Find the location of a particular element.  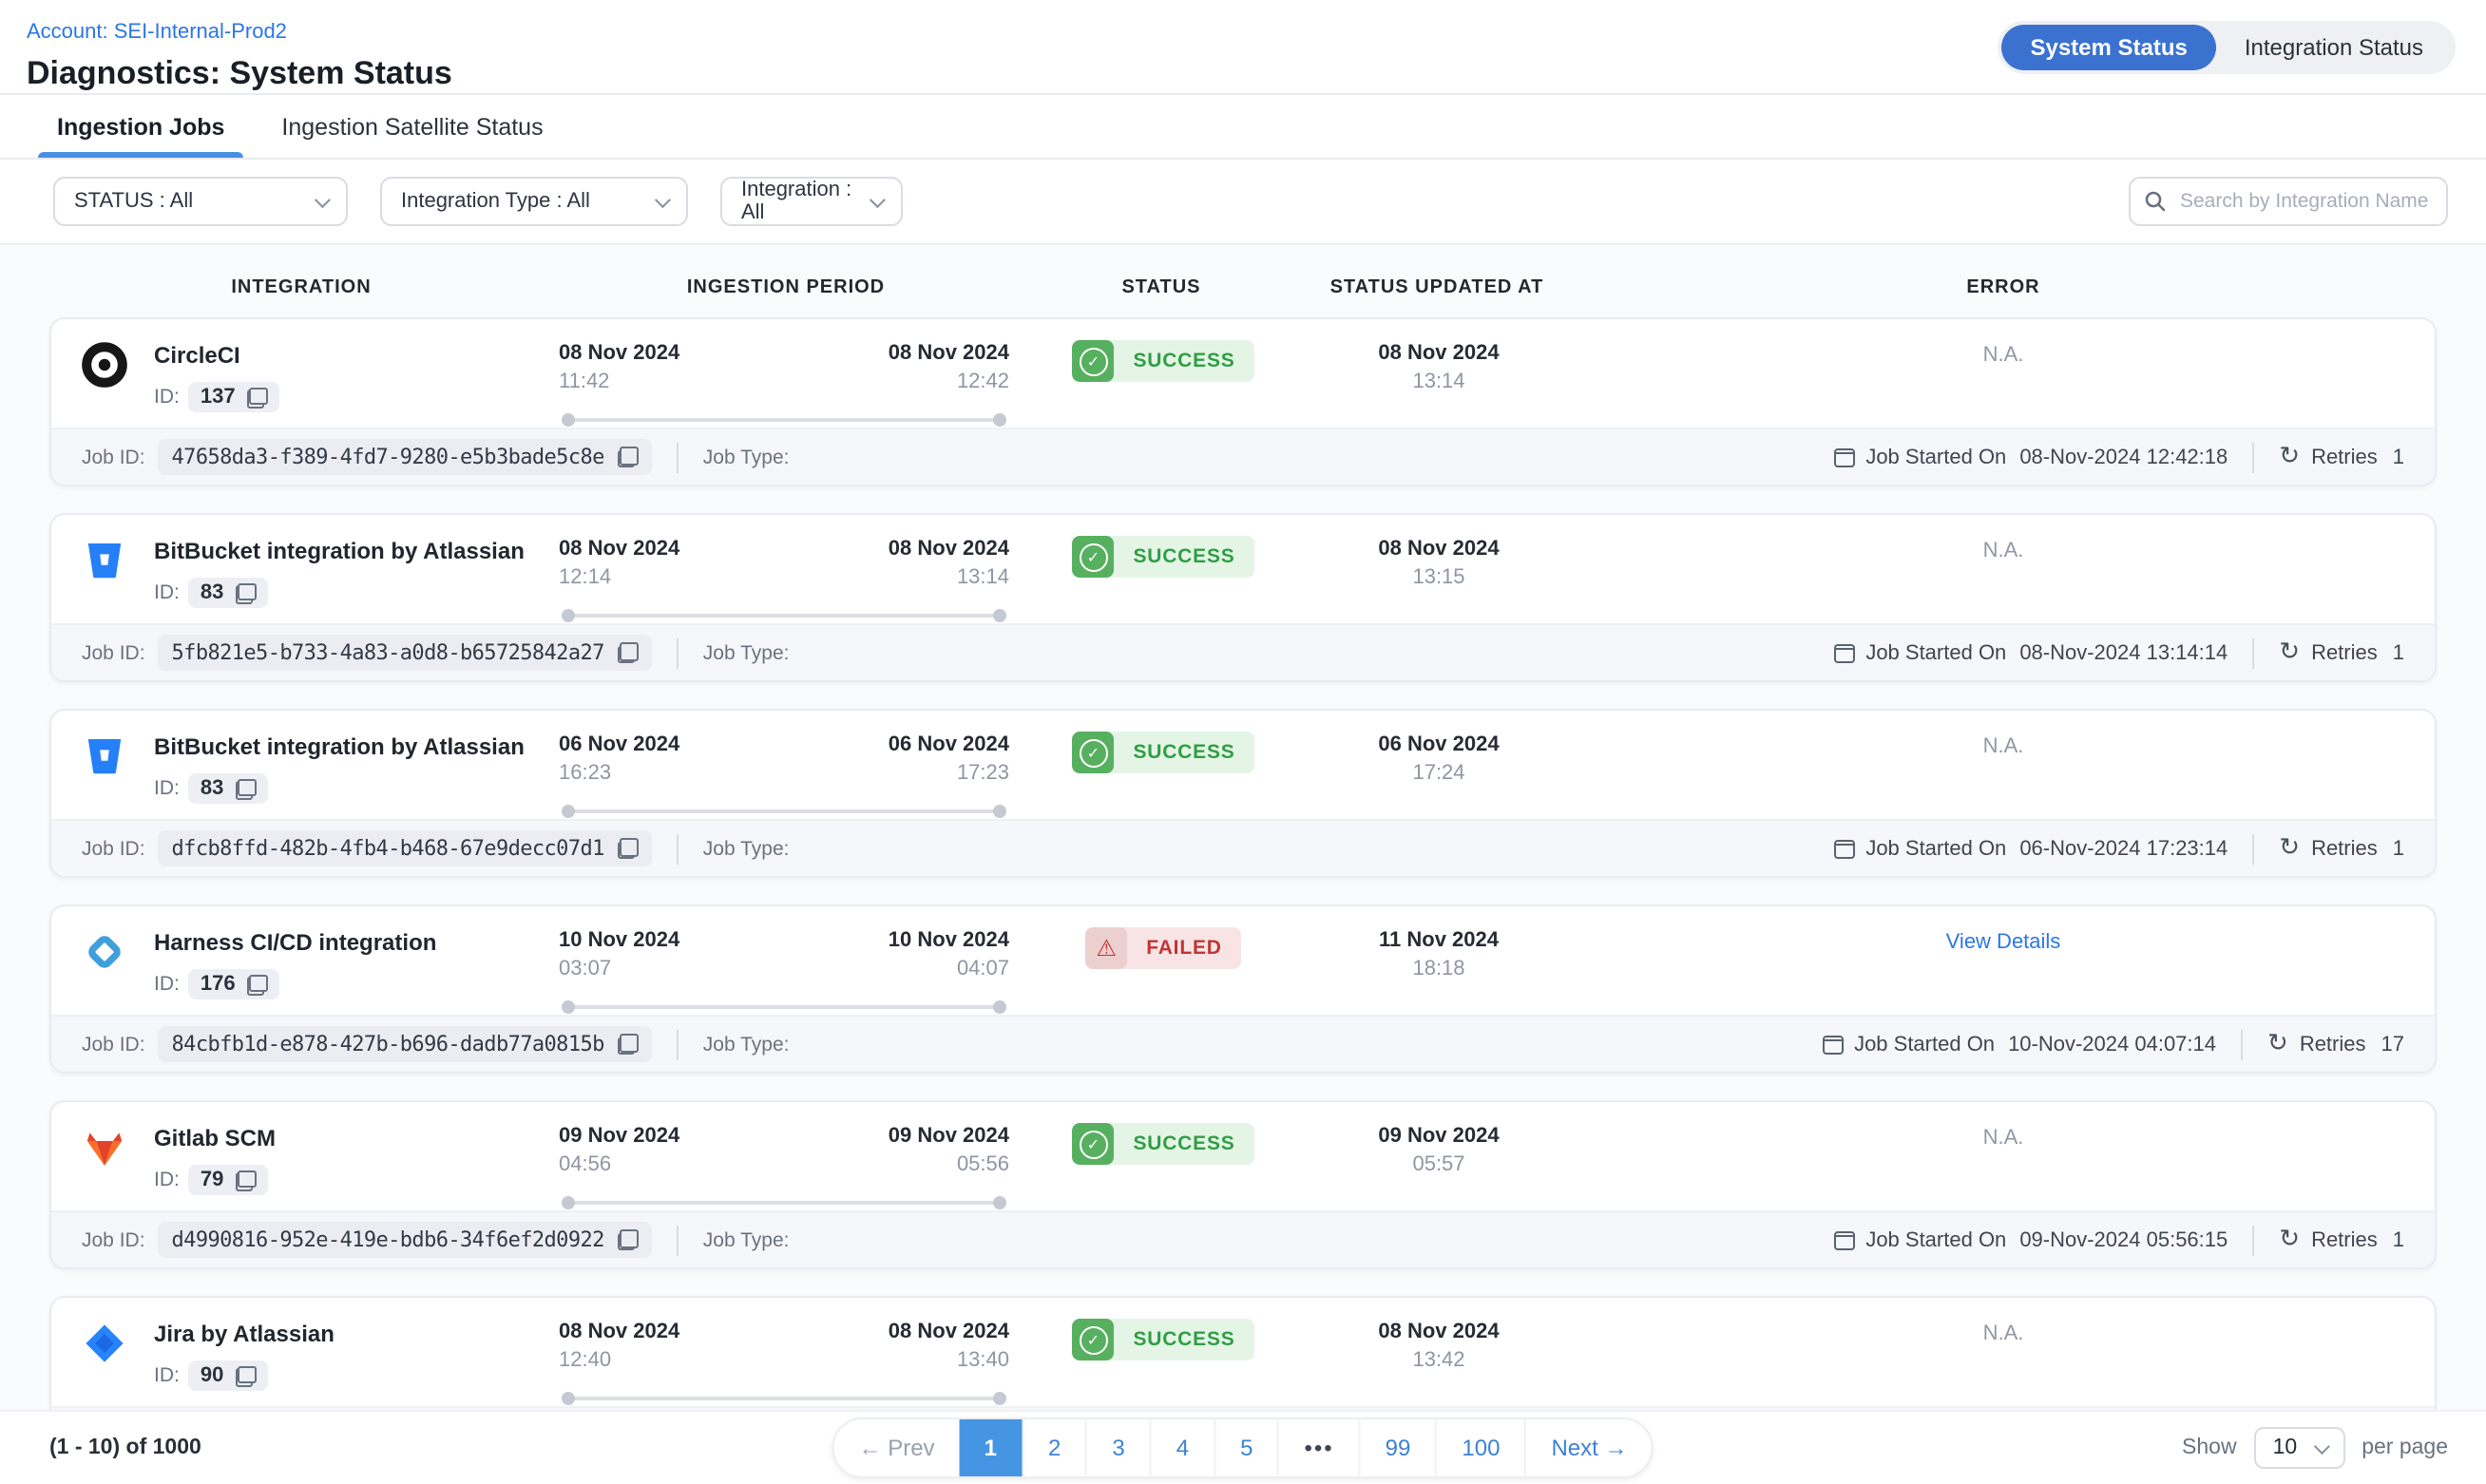

page-size-value: 10 is located at coordinates (2285, 1447).